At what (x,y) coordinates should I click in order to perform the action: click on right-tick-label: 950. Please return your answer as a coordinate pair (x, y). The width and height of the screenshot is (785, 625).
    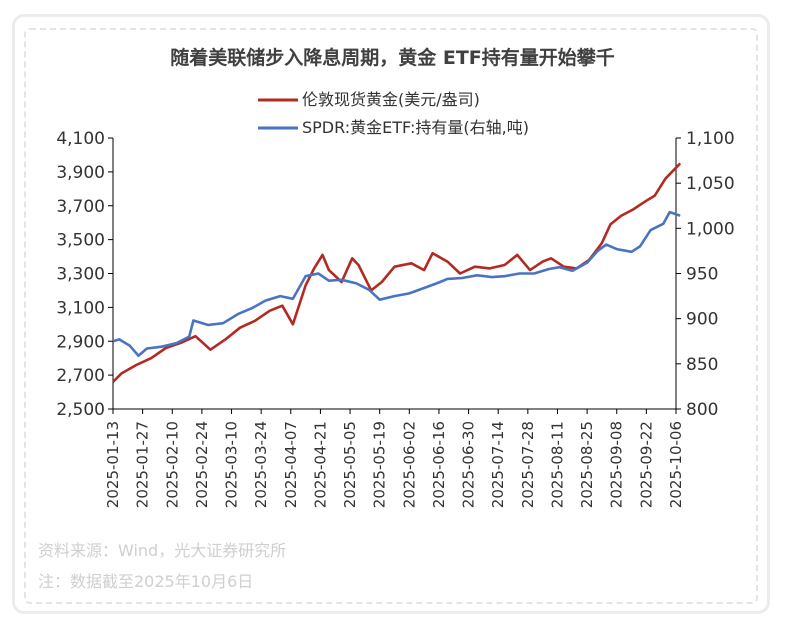
    Looking at the image, I should click on (702, 275).